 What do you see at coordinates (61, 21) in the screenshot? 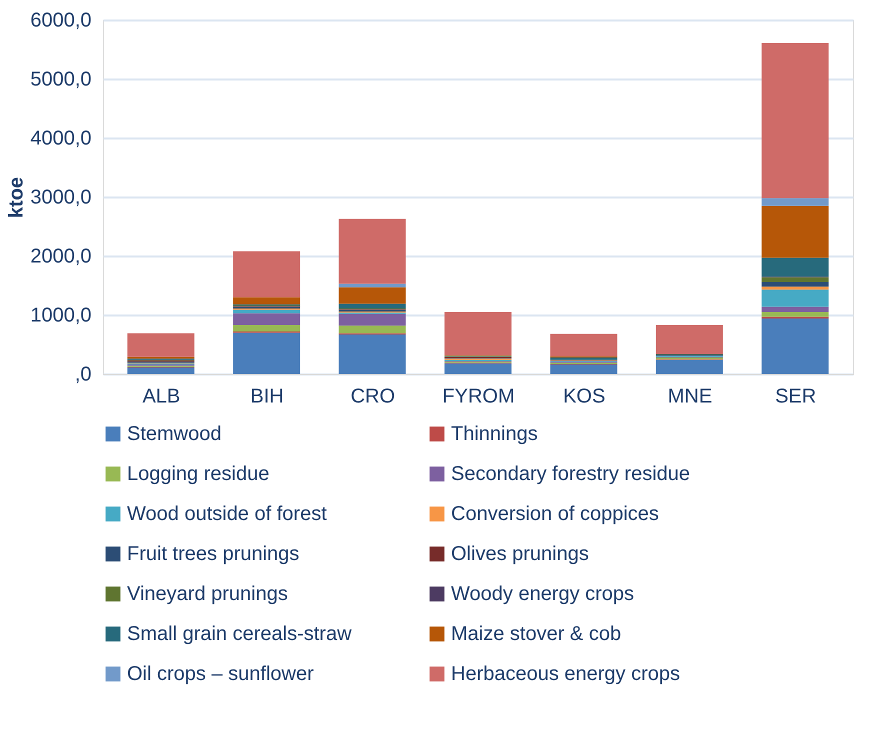
I see `y-tick-label: 6000,0` at bounding box center [61, 21].